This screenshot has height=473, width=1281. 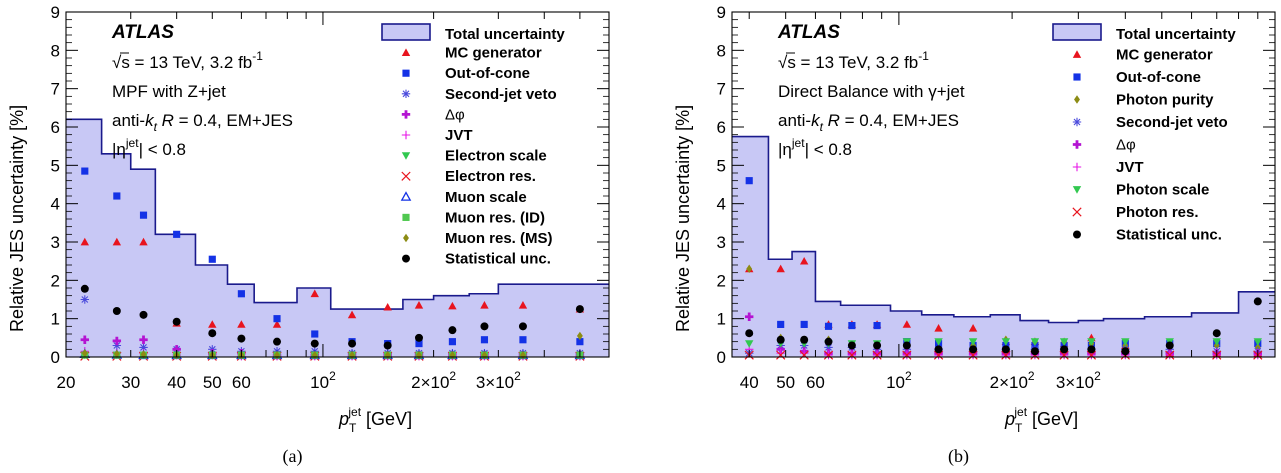 What do you see at coordinates (808, 32) in the screenshot?
I see `atlas-label: ATLAS` at bounding box center [808, 32].